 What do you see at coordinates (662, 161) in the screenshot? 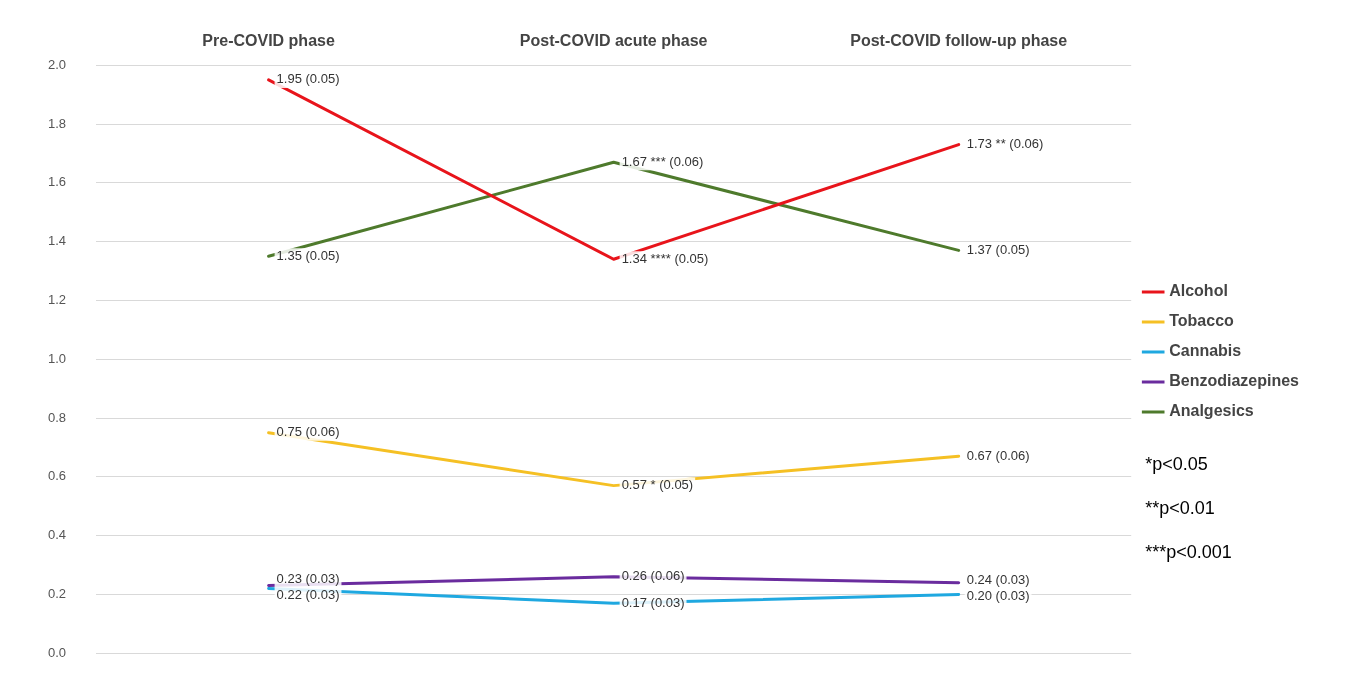
I see `data-label: 1.67 *** (0.06)` at bounding box center [662, 161].